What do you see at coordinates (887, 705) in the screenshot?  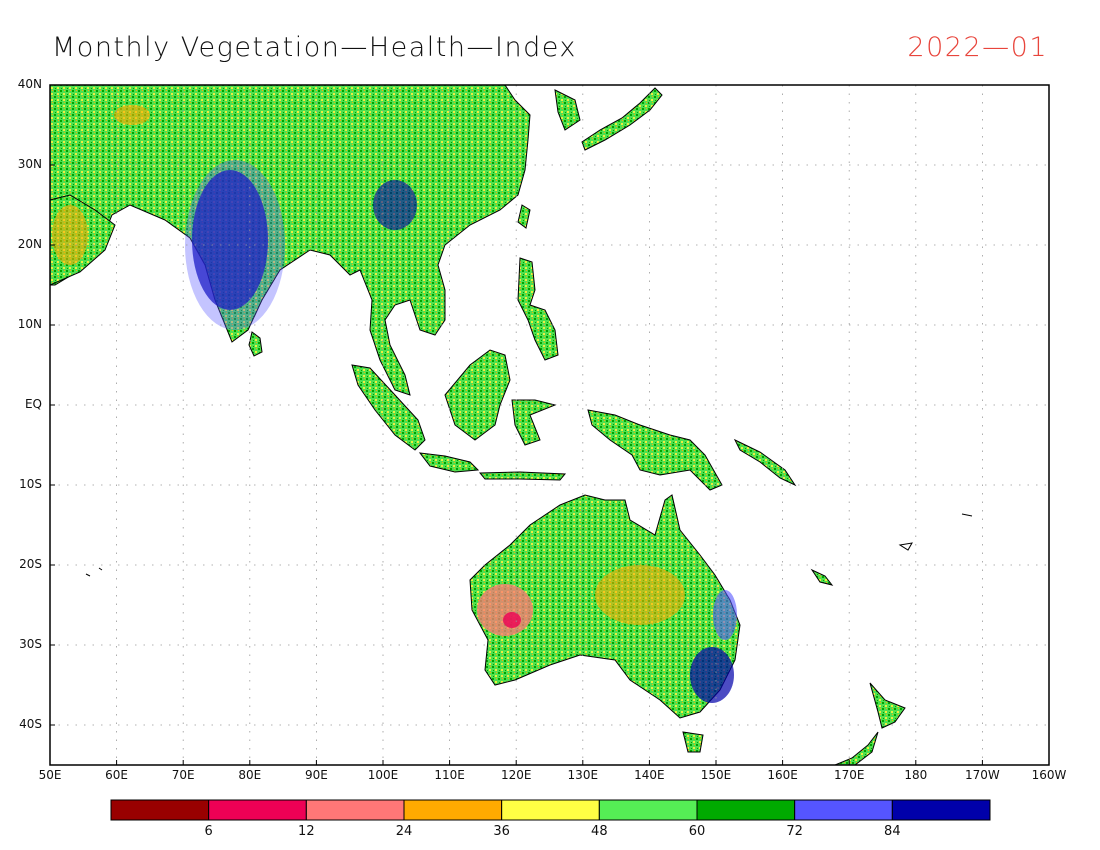 I see `new-zealand-north` at bounding box center [887, 705].